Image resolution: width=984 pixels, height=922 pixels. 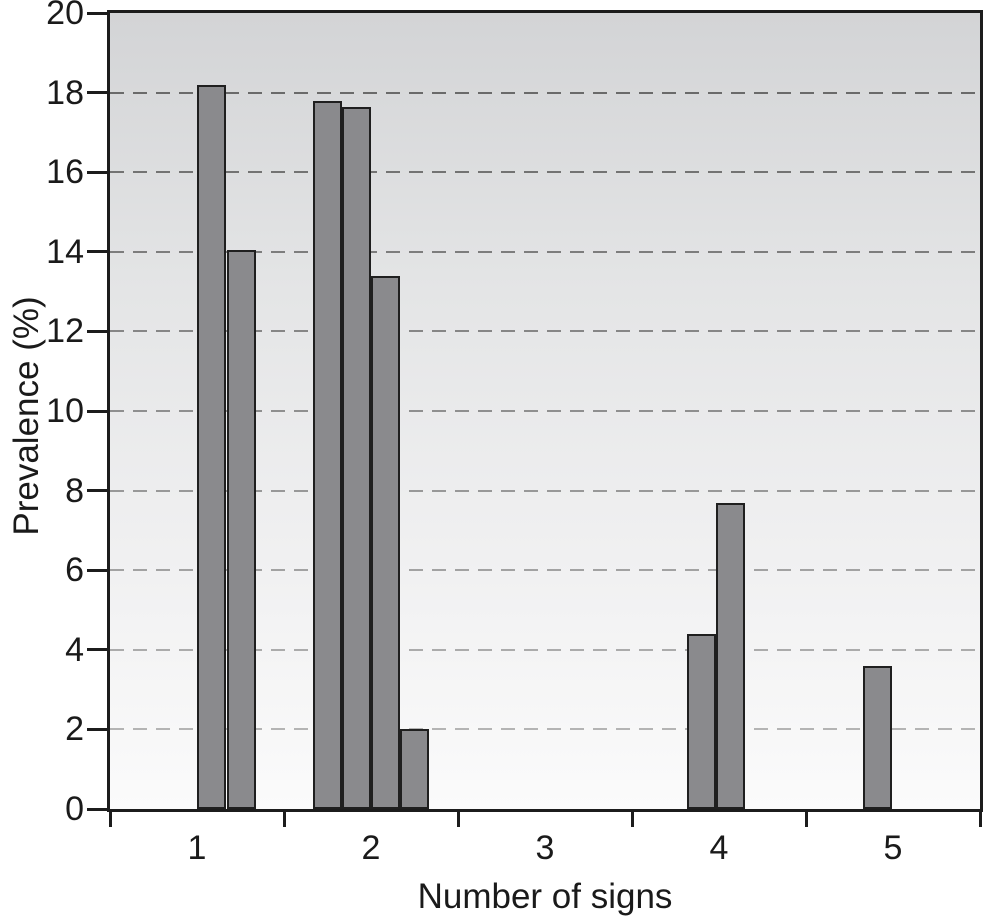 I want to click on y-tick-label: 2, so click(x=74, y=729).